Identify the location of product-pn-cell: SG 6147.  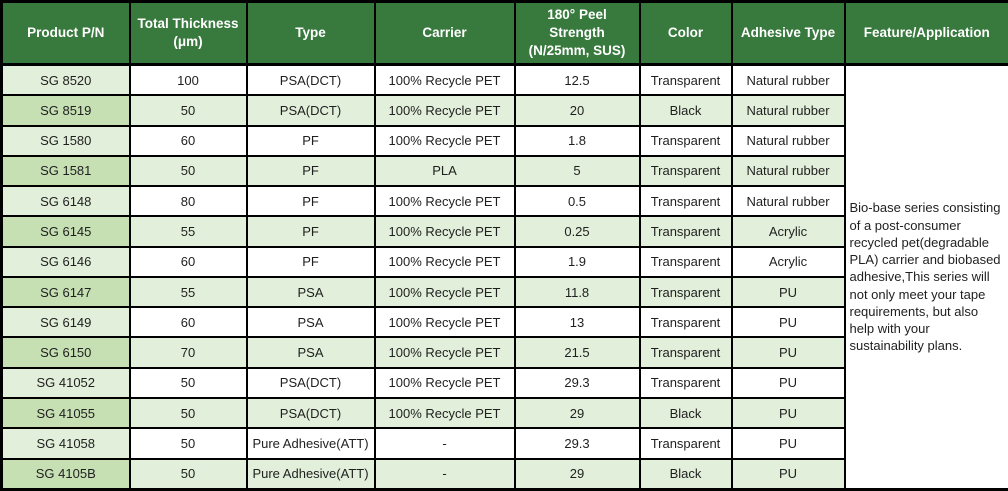
(65, 292).